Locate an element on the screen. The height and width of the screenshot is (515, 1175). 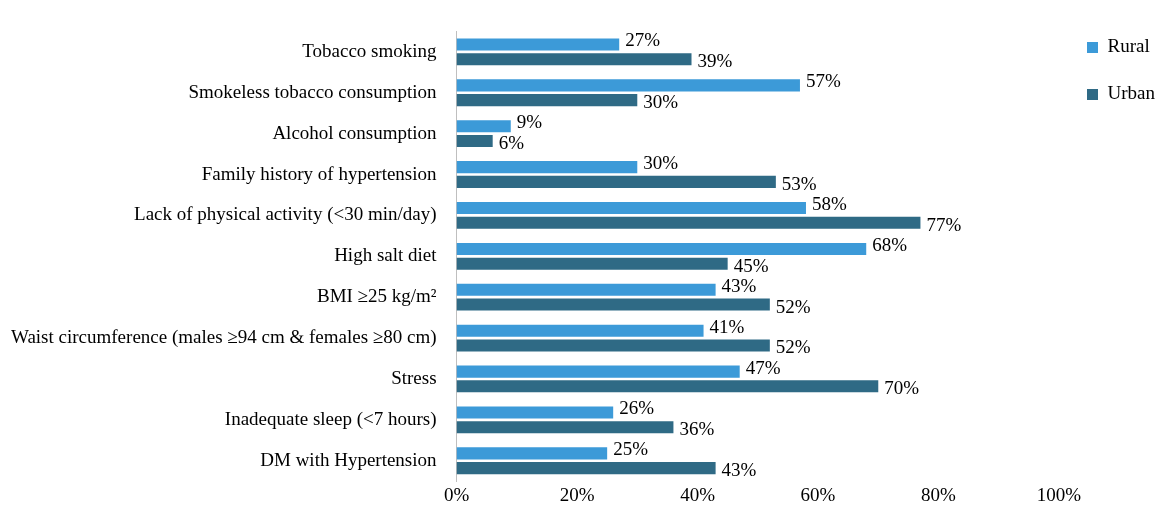
data-label: 77% is located at coordinates (944, 224).